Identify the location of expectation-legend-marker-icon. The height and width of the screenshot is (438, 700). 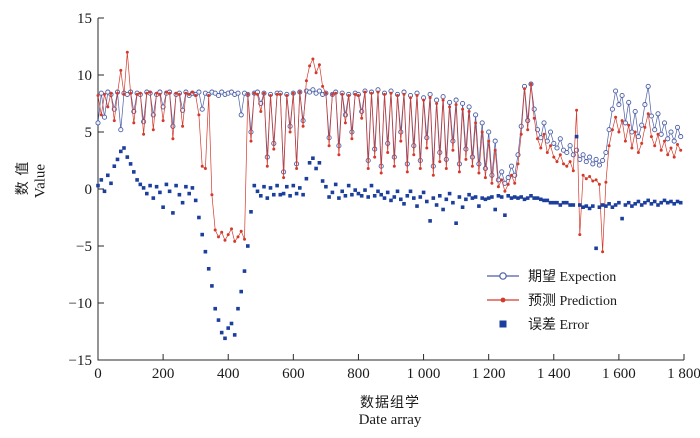
(503, 276).